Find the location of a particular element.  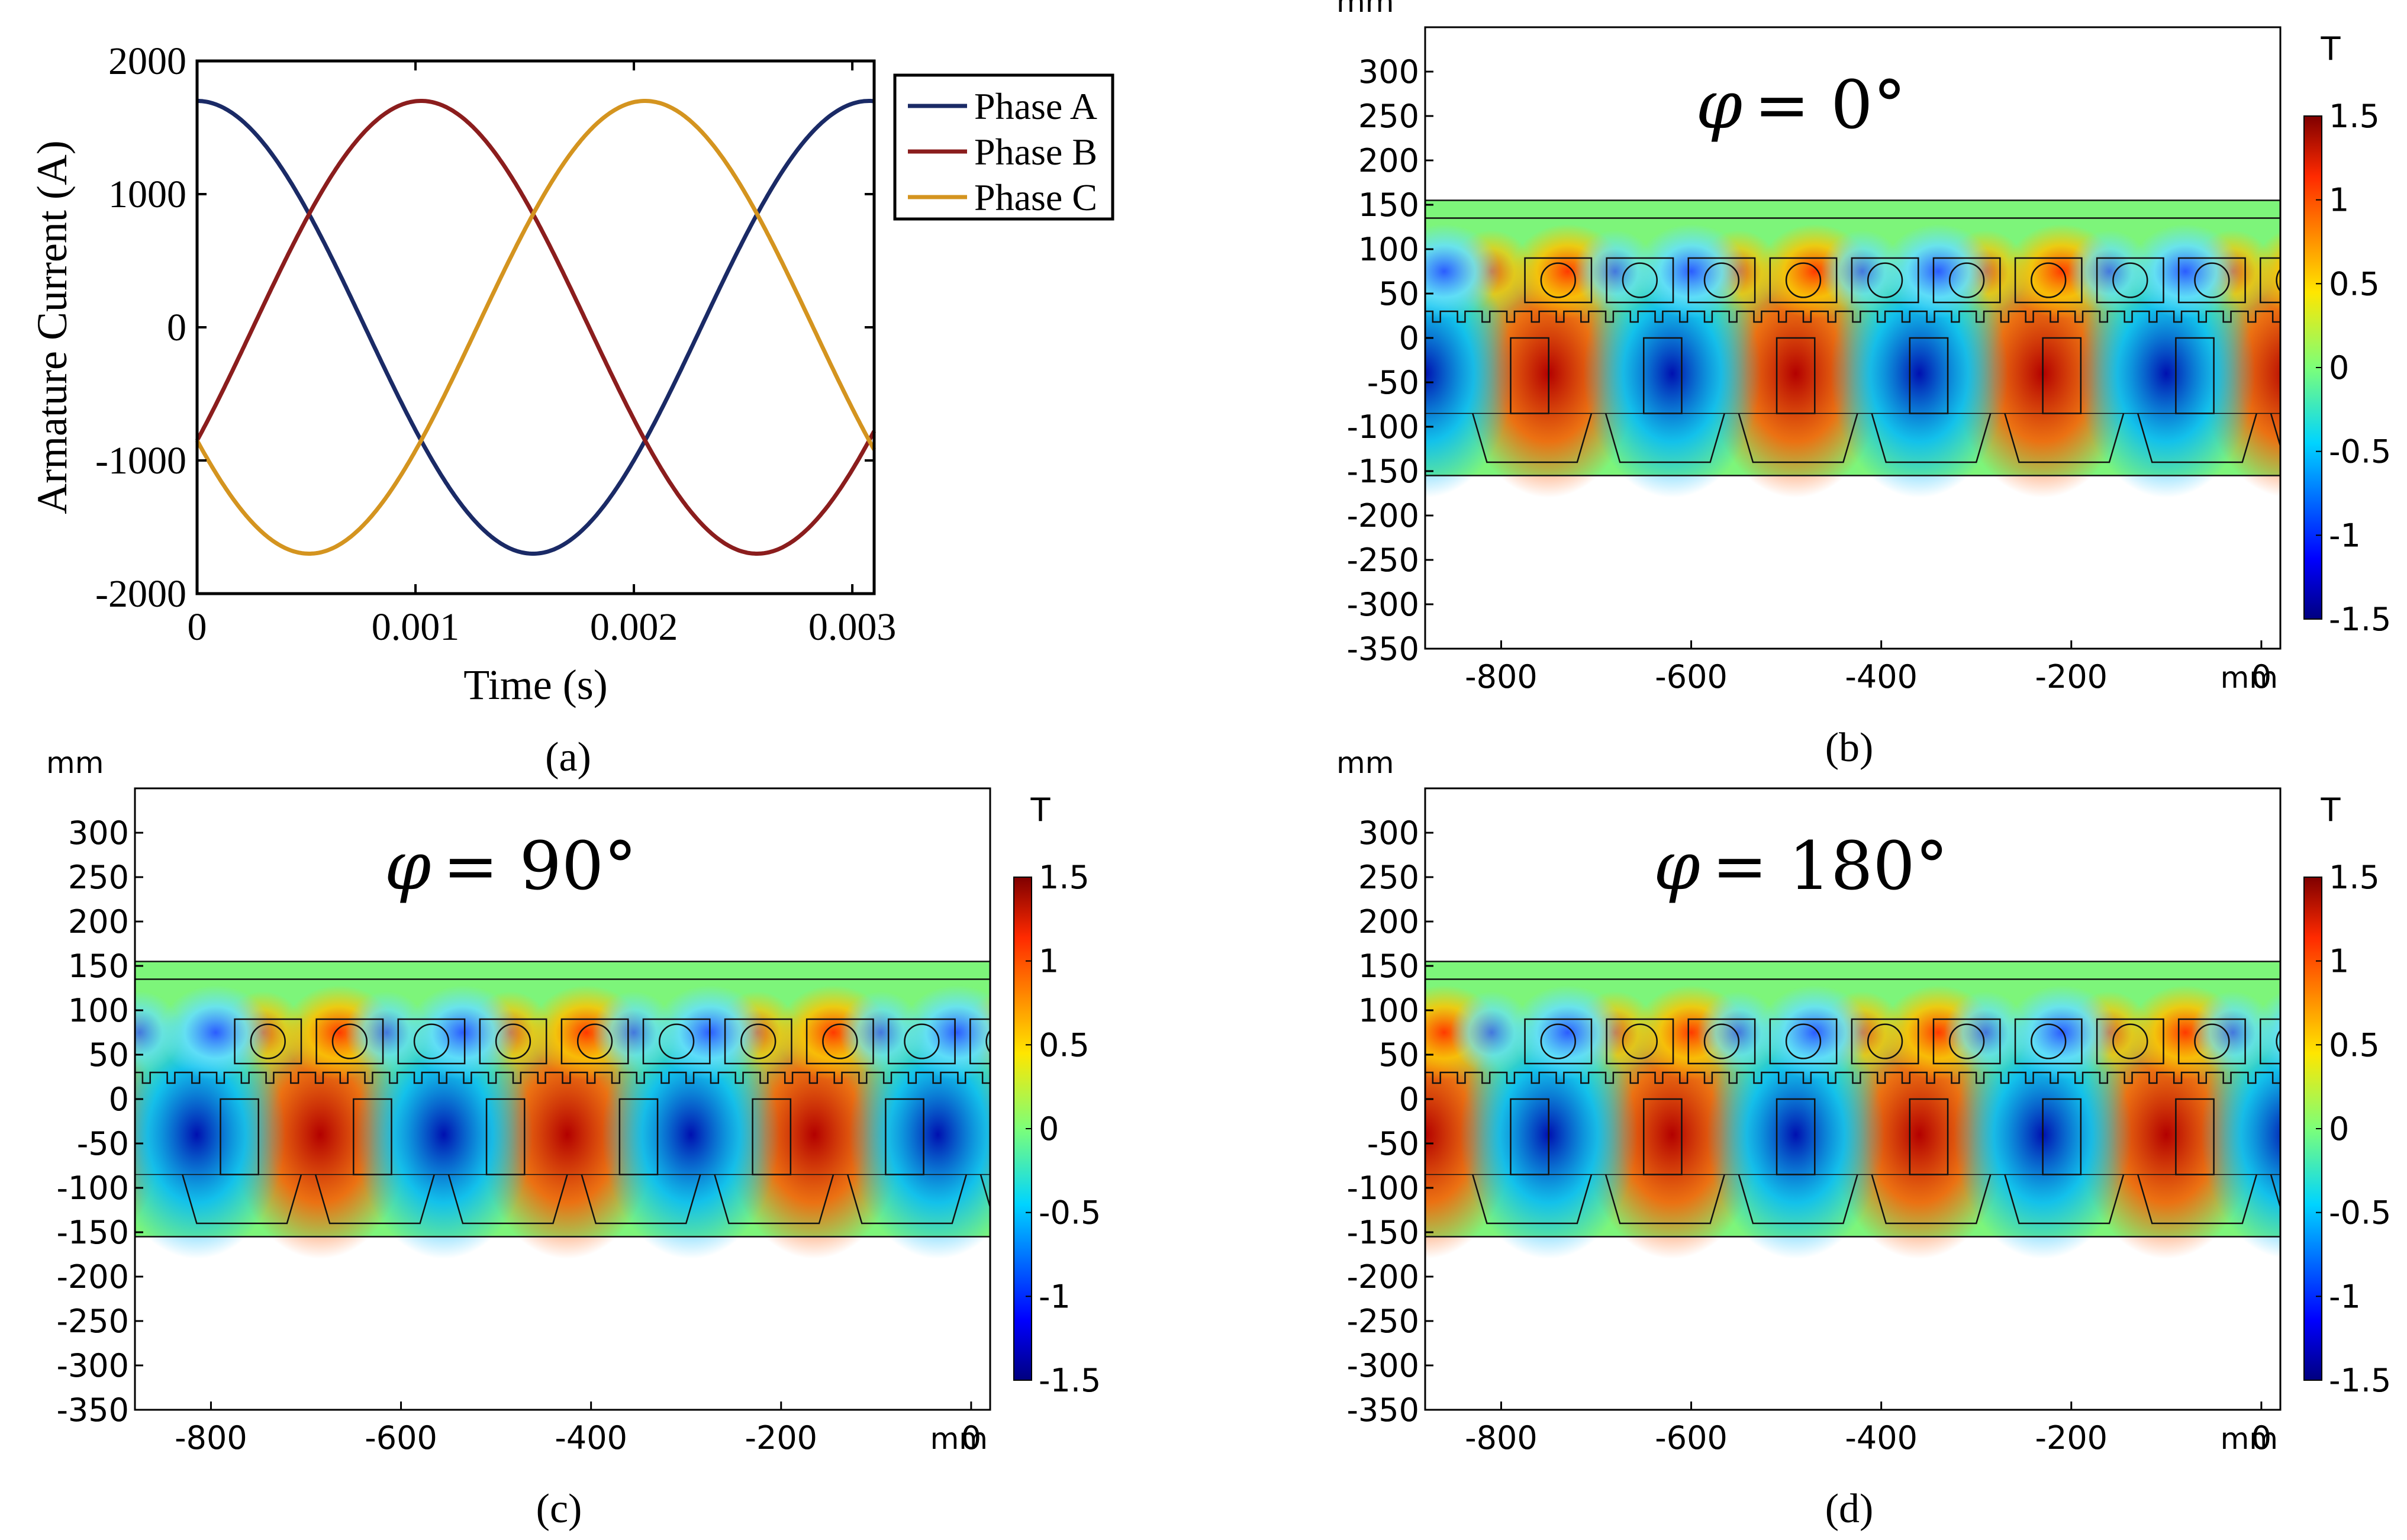

panel-caption-c: (c) is located at coordinates (559, 1509).